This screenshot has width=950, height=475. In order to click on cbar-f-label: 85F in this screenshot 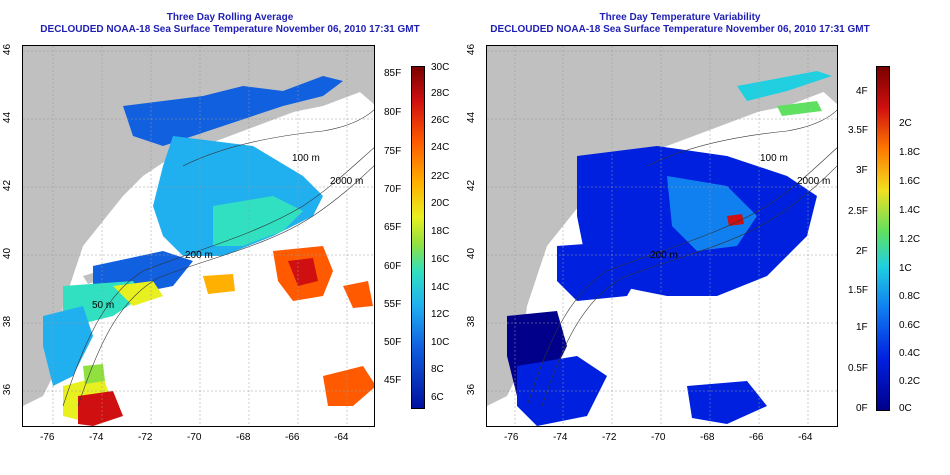, I will do `click(393, 73)`.